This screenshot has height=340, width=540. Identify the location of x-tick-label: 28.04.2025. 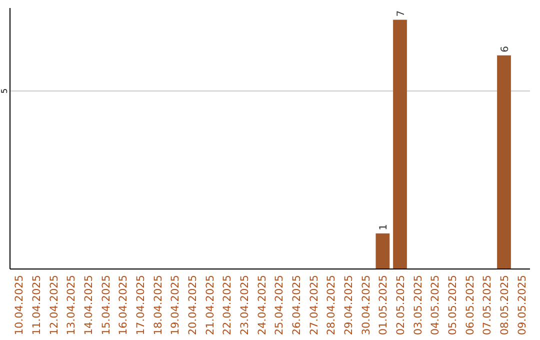
(332, 305).